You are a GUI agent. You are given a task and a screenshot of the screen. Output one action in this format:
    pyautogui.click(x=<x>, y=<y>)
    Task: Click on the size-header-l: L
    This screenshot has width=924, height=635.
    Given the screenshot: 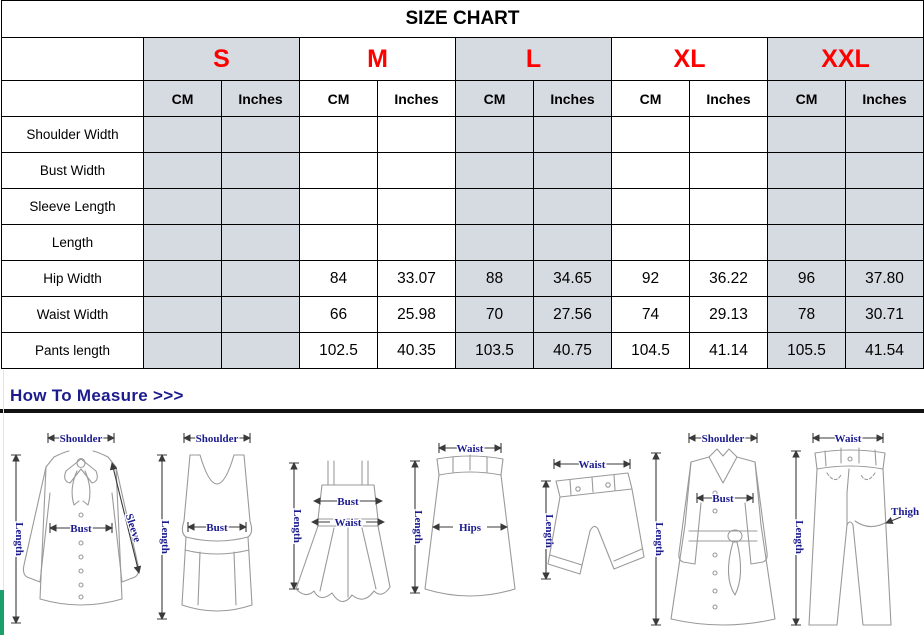 What is the action you would take?
    pyautogui.click(x=533, y=59)
    